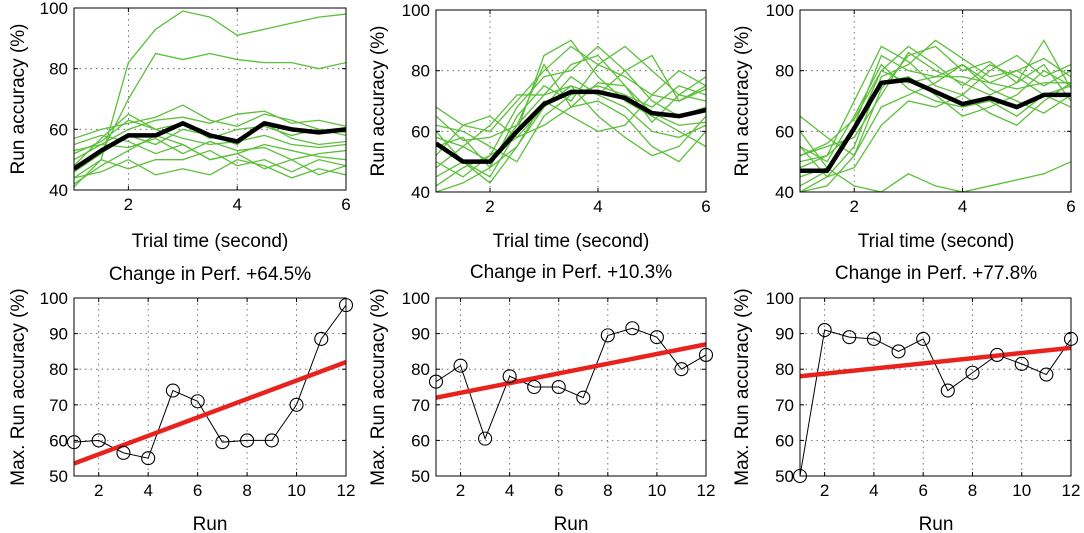 This screenshot has width=1084, height=533. I want to click on x-tick-label: 8, so click(972, 490).